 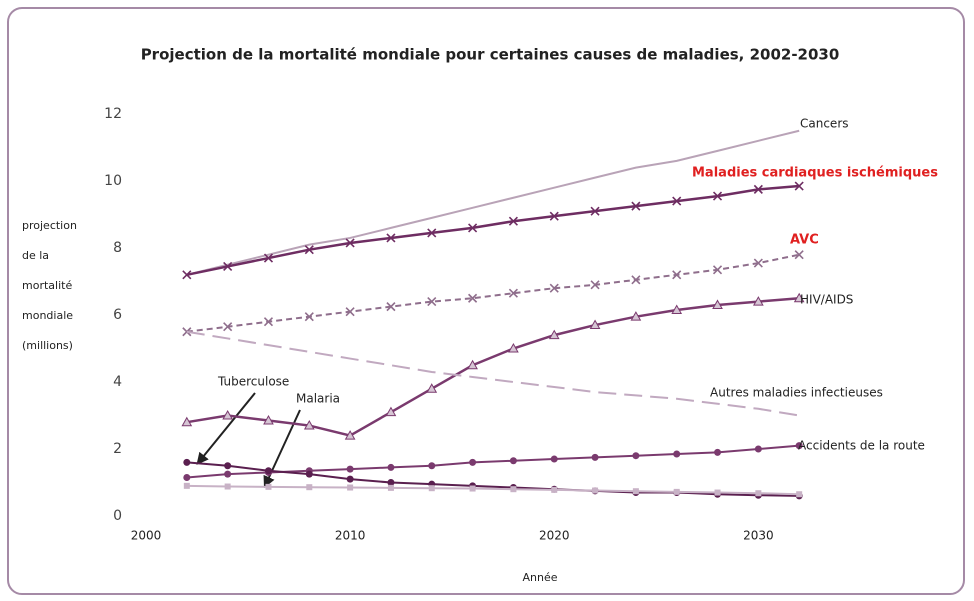 I want to click on y-axis-label: projection, so click(x=49, y=225).